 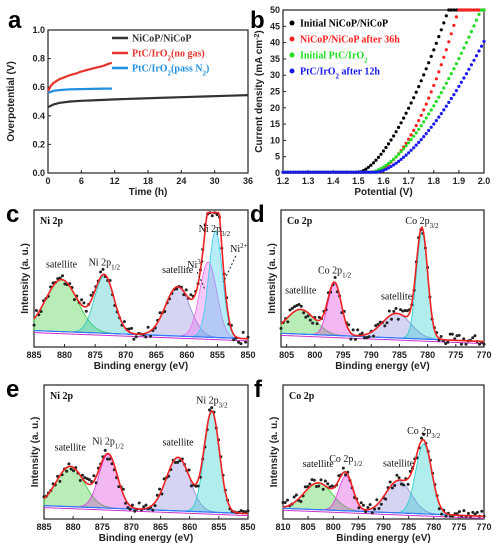 I want to click on x-tick-label-f: 795, so click(x=358, y=527).